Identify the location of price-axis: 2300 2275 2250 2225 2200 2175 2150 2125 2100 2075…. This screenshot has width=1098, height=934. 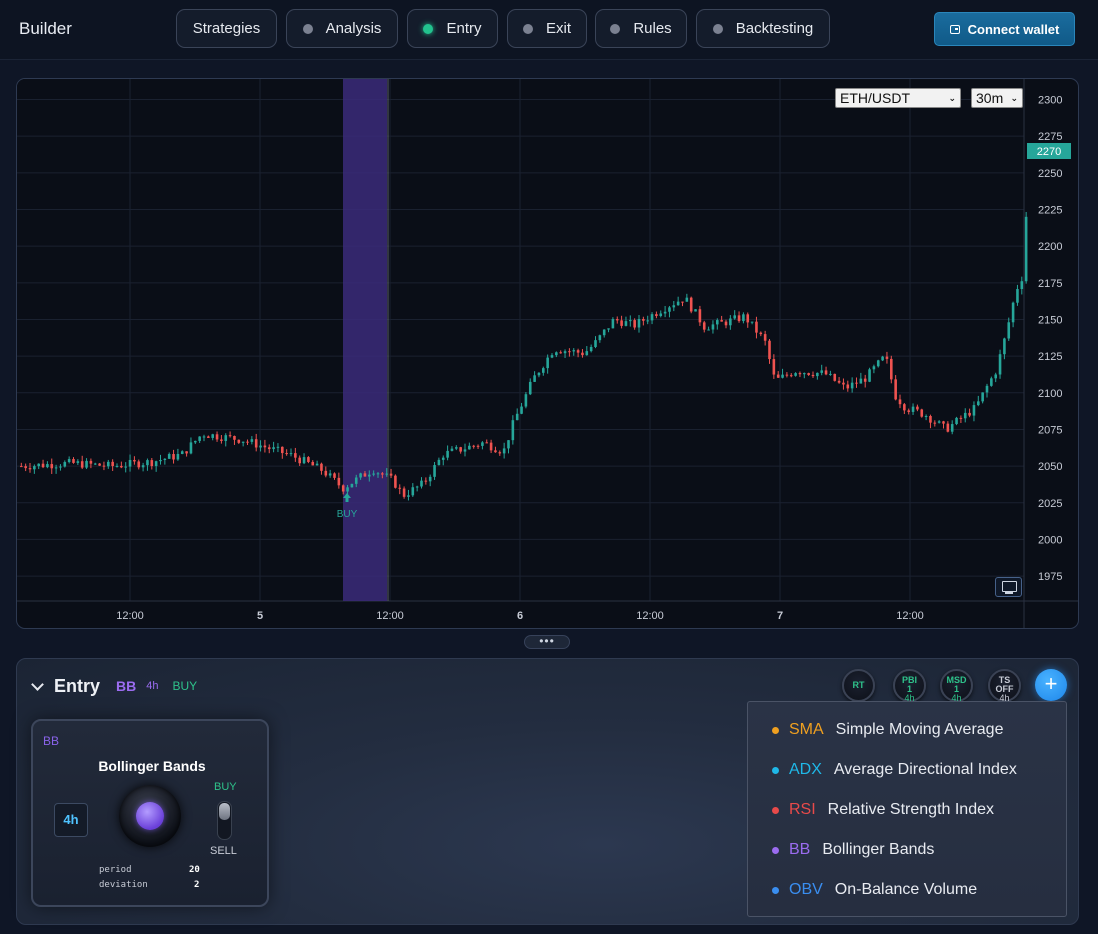
(1050, 339).